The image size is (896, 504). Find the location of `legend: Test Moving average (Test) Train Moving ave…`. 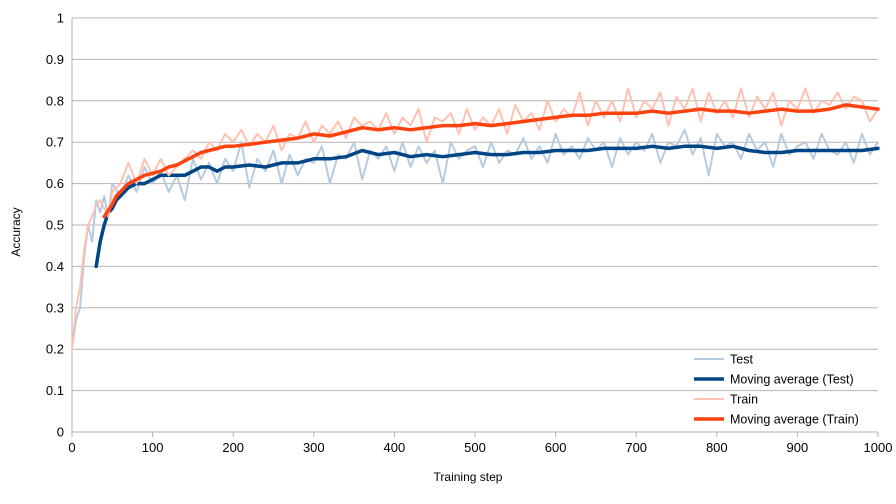

legend: Test Moving average (Test) Train Moving ave… is located at coordinates (776, 390).